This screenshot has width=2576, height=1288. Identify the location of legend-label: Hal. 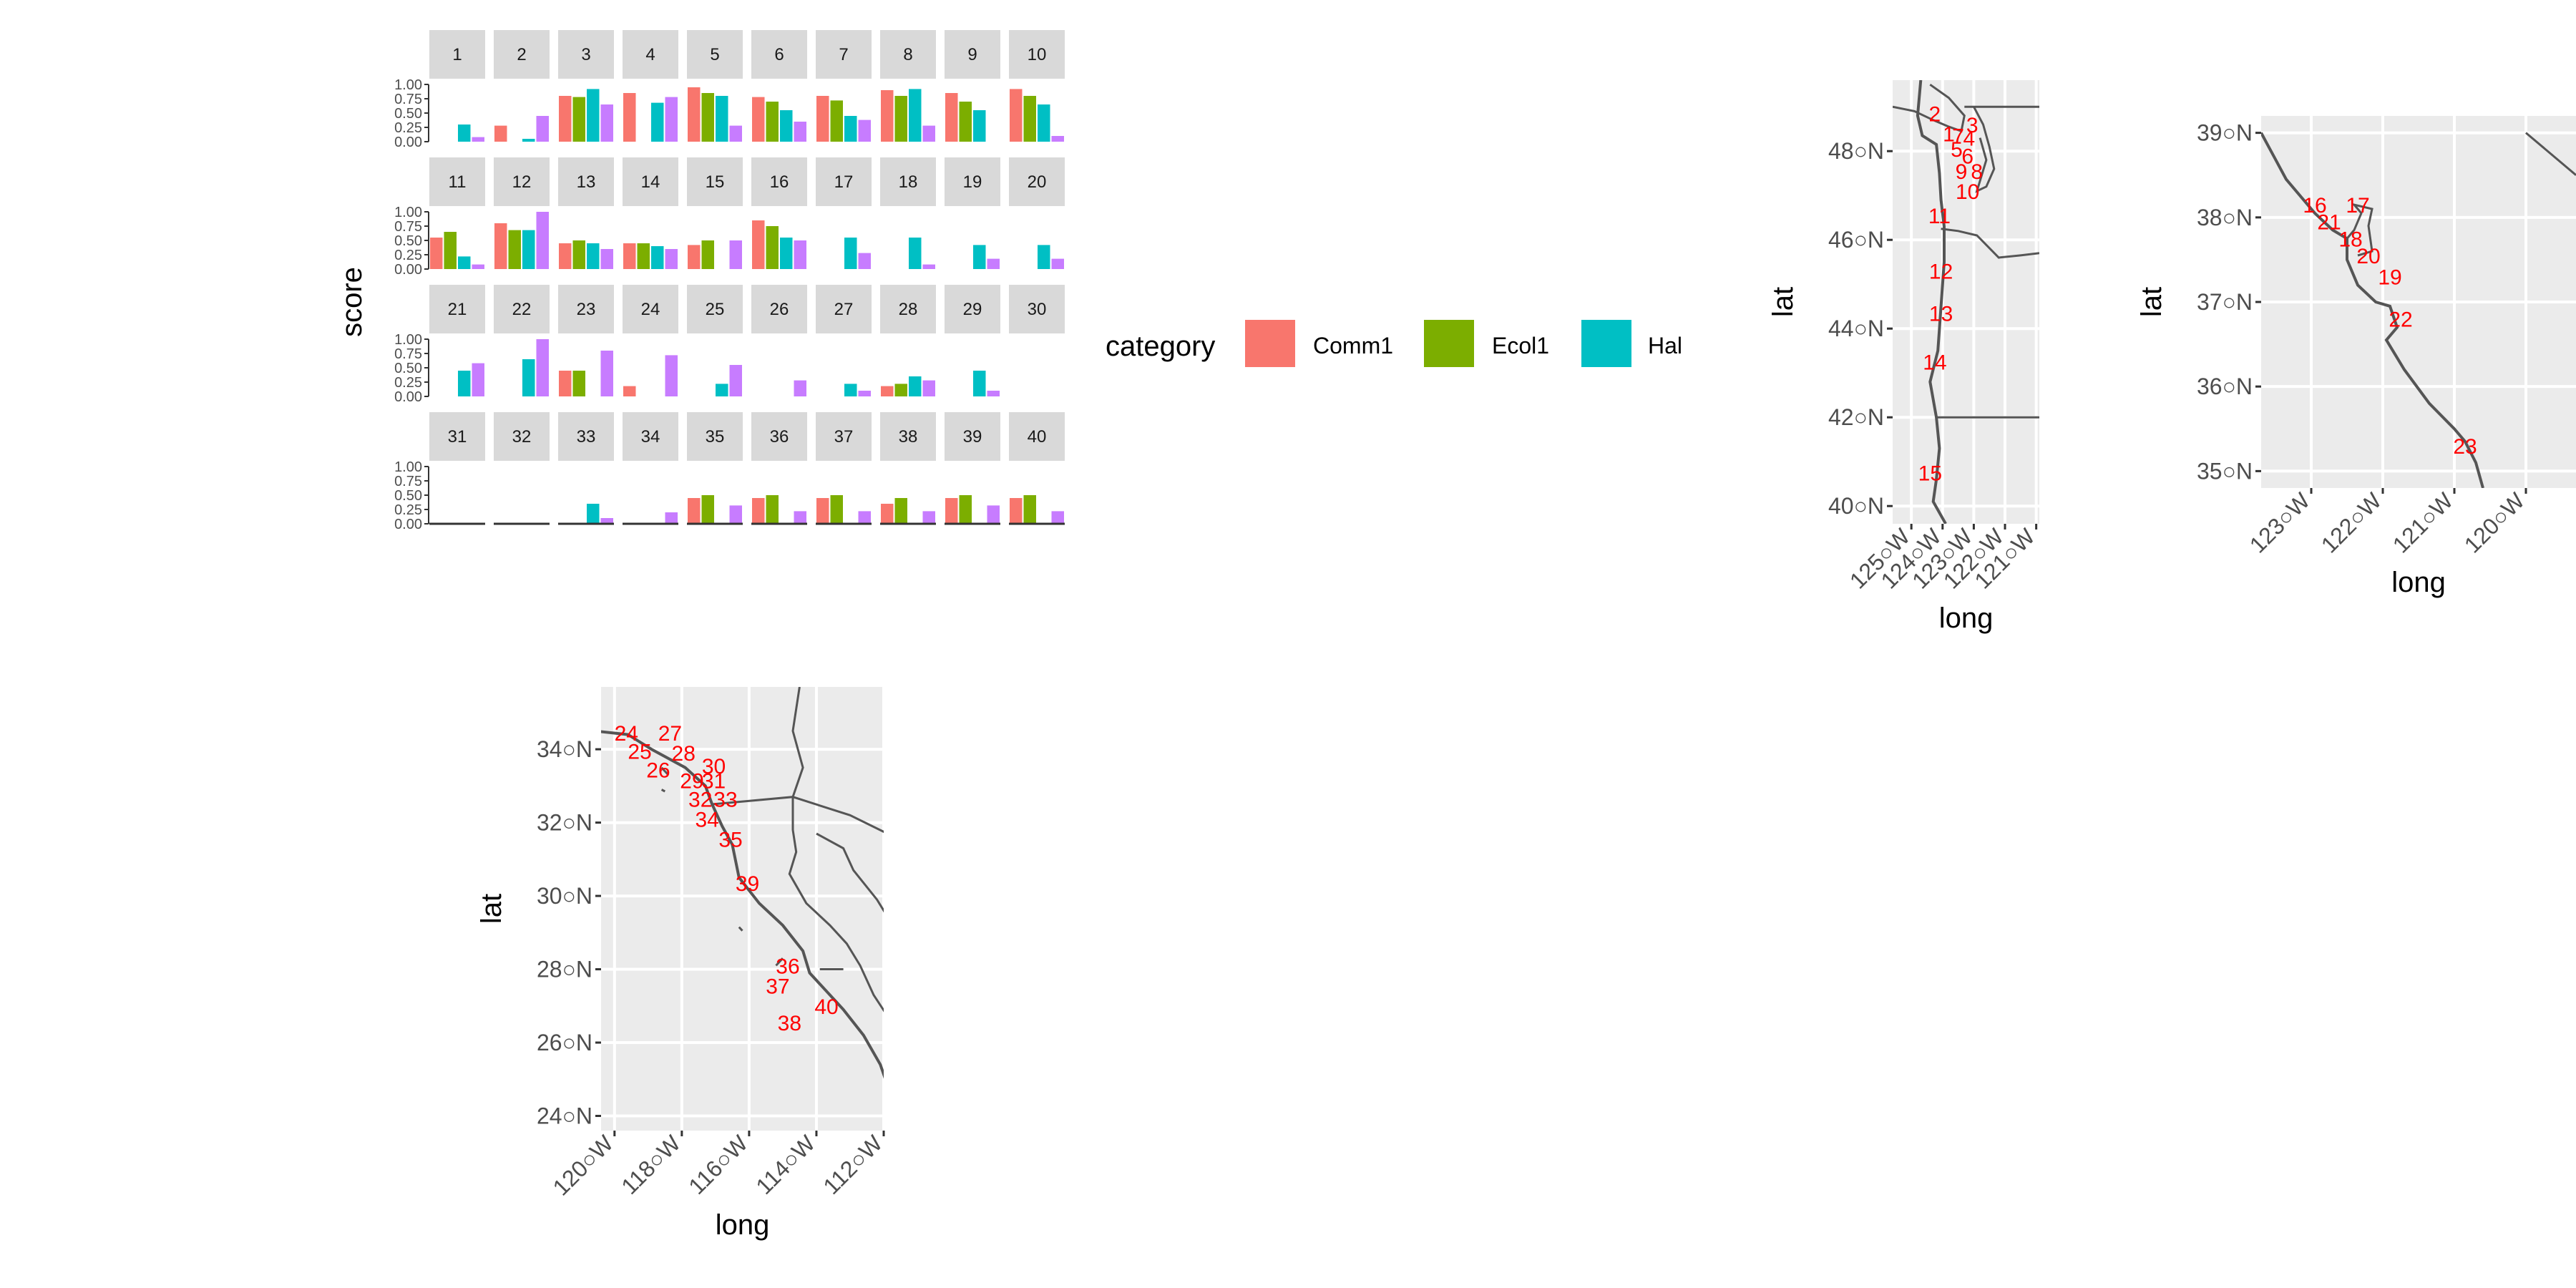
(1665, 345).